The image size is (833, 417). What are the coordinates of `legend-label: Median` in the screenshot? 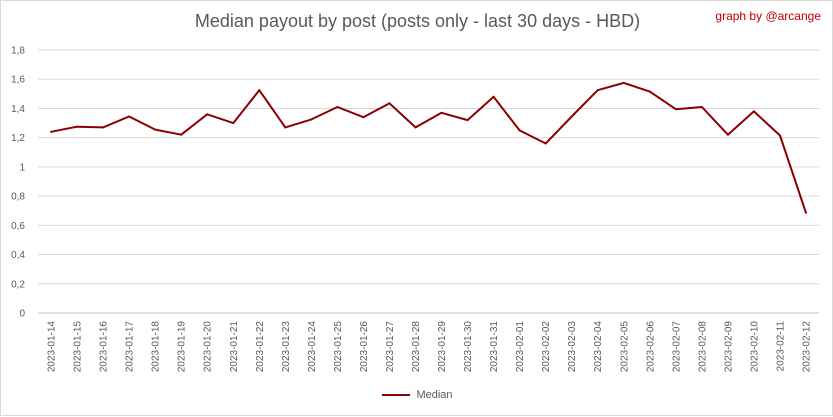 It's located at (434, 395).